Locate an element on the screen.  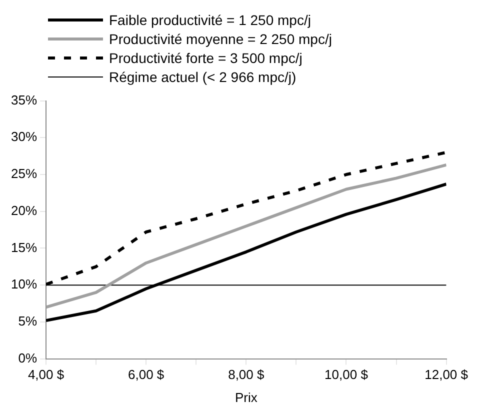
y-tick-label: 25% is located at coordinates (24, 174).